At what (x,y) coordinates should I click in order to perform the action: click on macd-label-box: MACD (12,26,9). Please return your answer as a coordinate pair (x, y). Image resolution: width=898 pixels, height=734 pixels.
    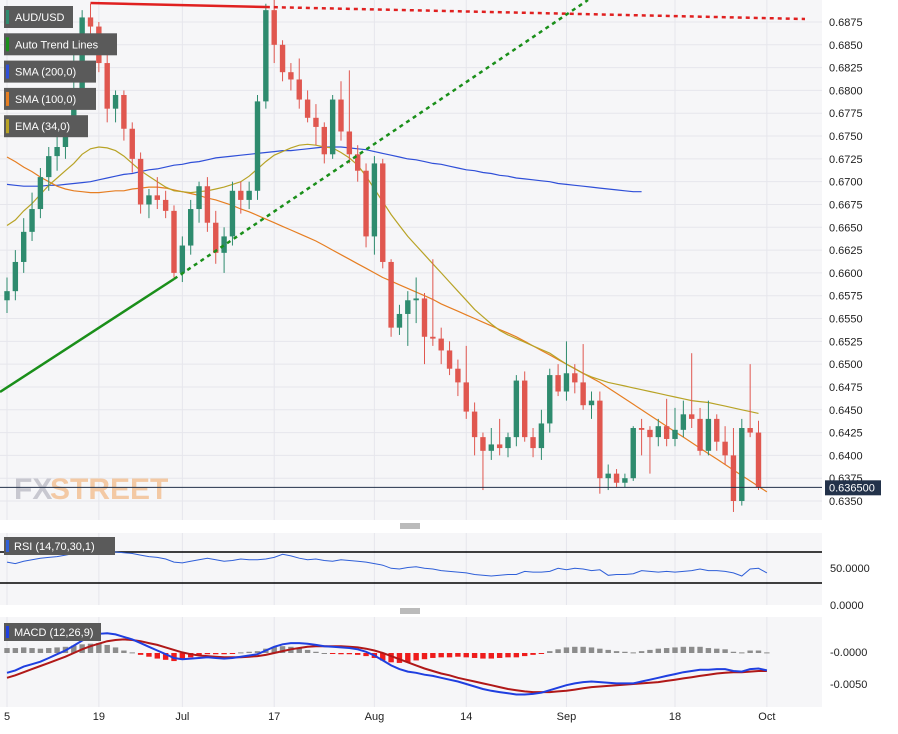
    Looking at the image, I should click on (52, 632).